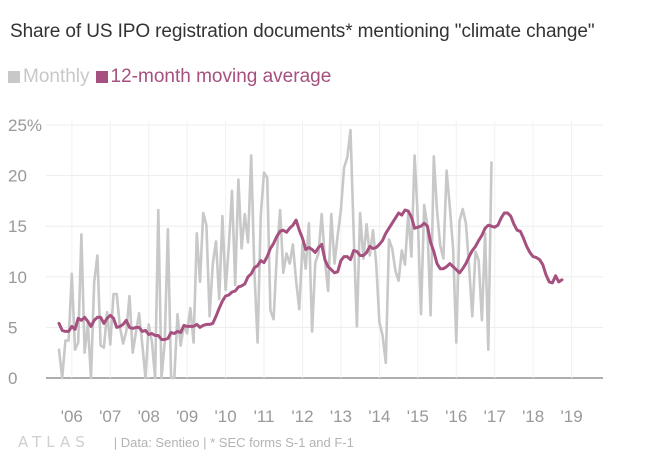 The height and width of the screenshot is (466, 656). Describe the element at coordinates (221, 76) in the screenshot. I see `legend-label-moving-average: 12-month moving average` at that location.